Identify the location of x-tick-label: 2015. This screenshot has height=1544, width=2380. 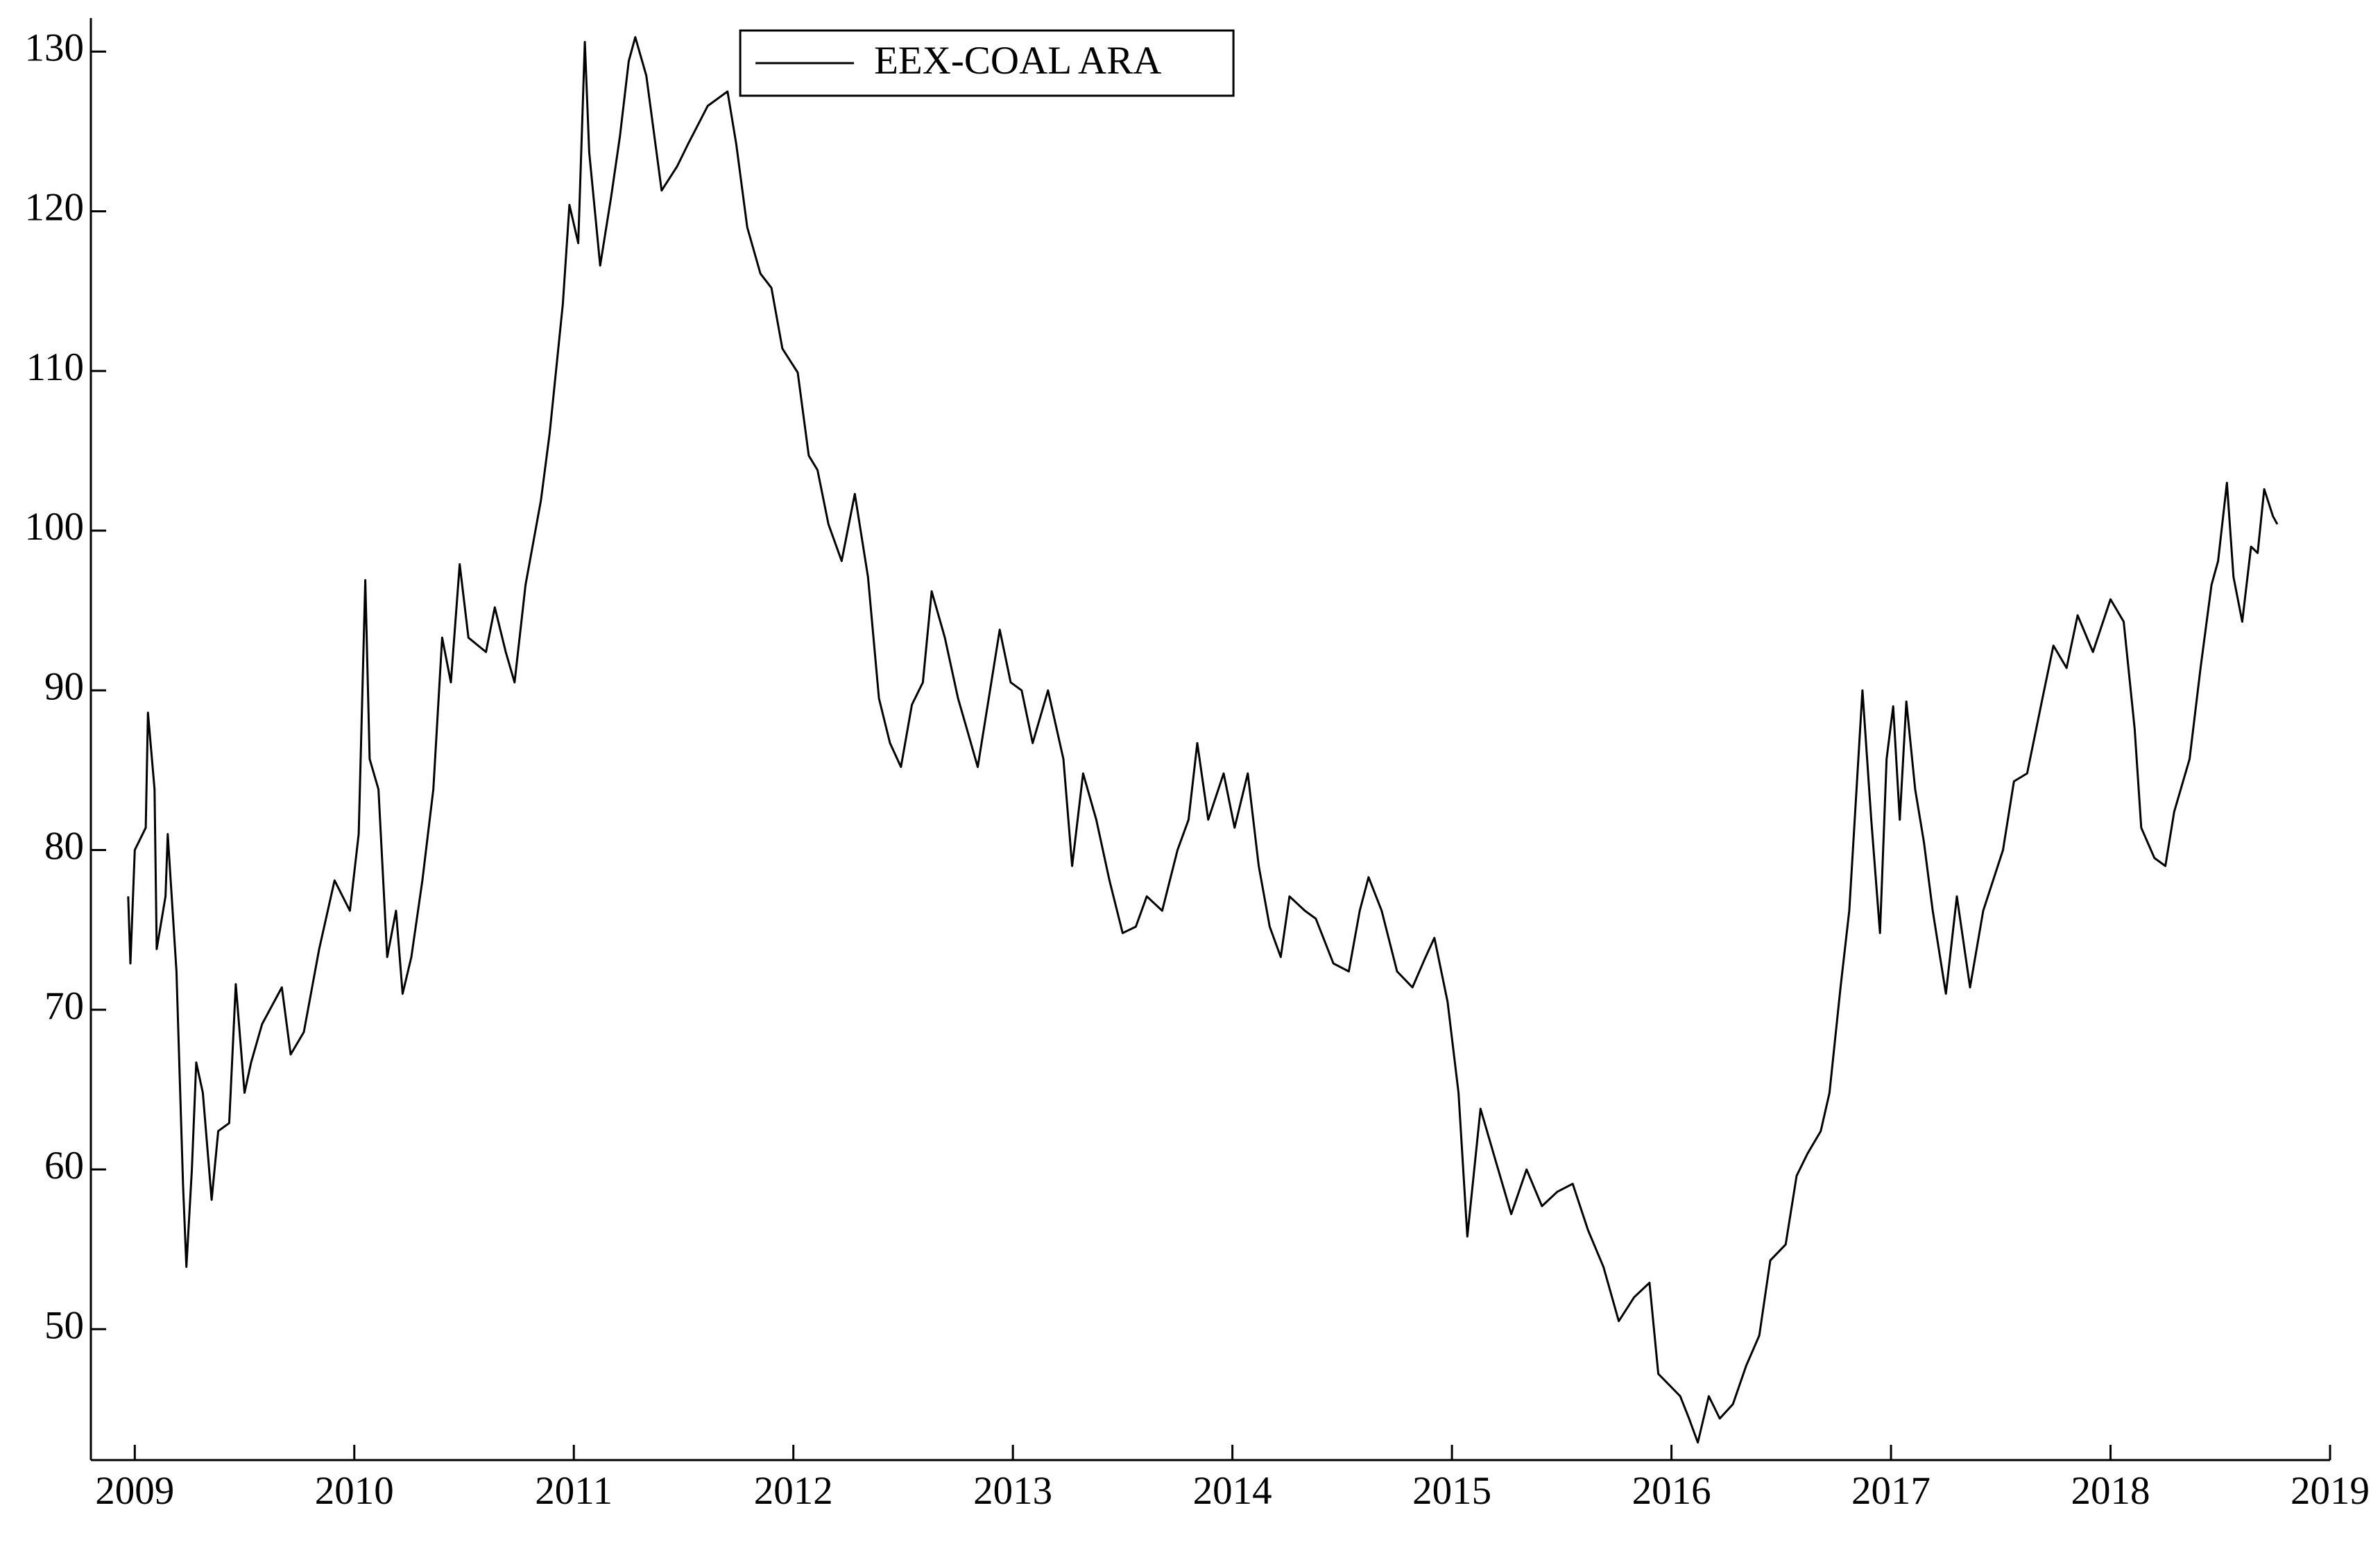
(1452, 1491).